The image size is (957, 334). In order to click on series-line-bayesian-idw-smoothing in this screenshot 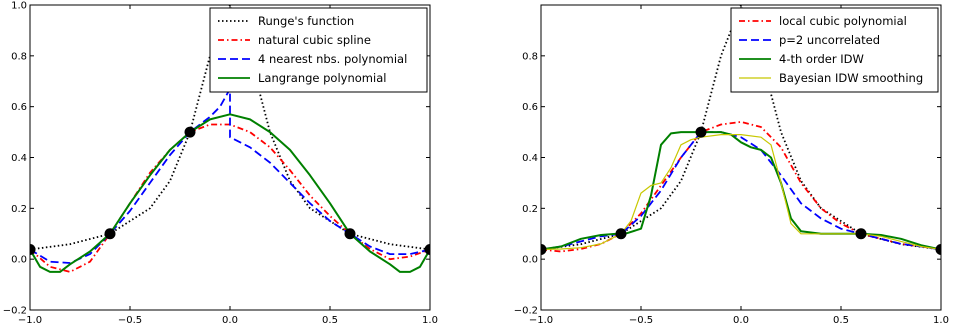, I will do `click(741, 192)`.